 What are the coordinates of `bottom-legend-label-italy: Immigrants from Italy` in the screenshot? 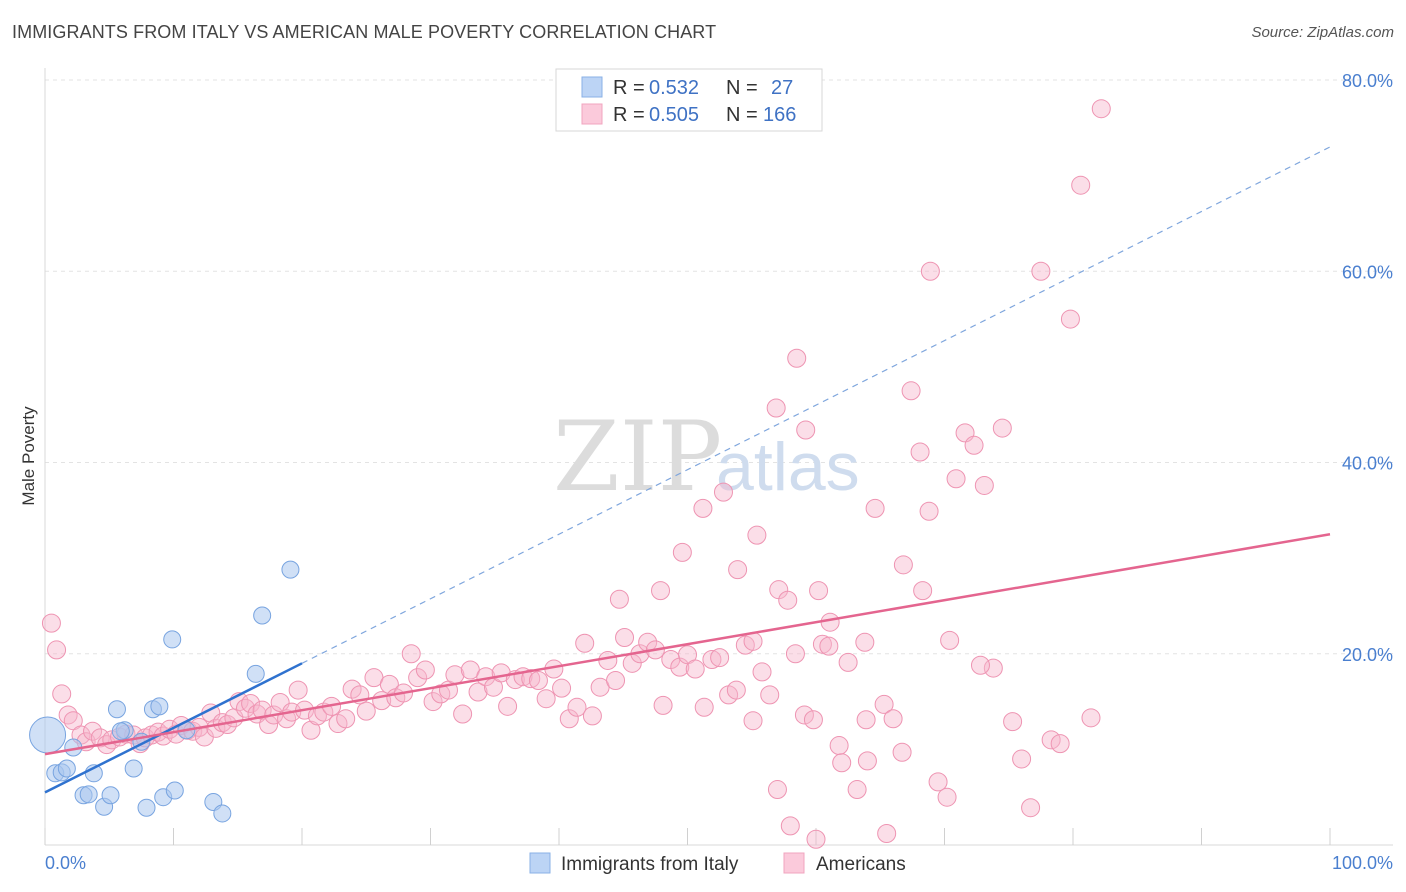 It's located at (650, 864).